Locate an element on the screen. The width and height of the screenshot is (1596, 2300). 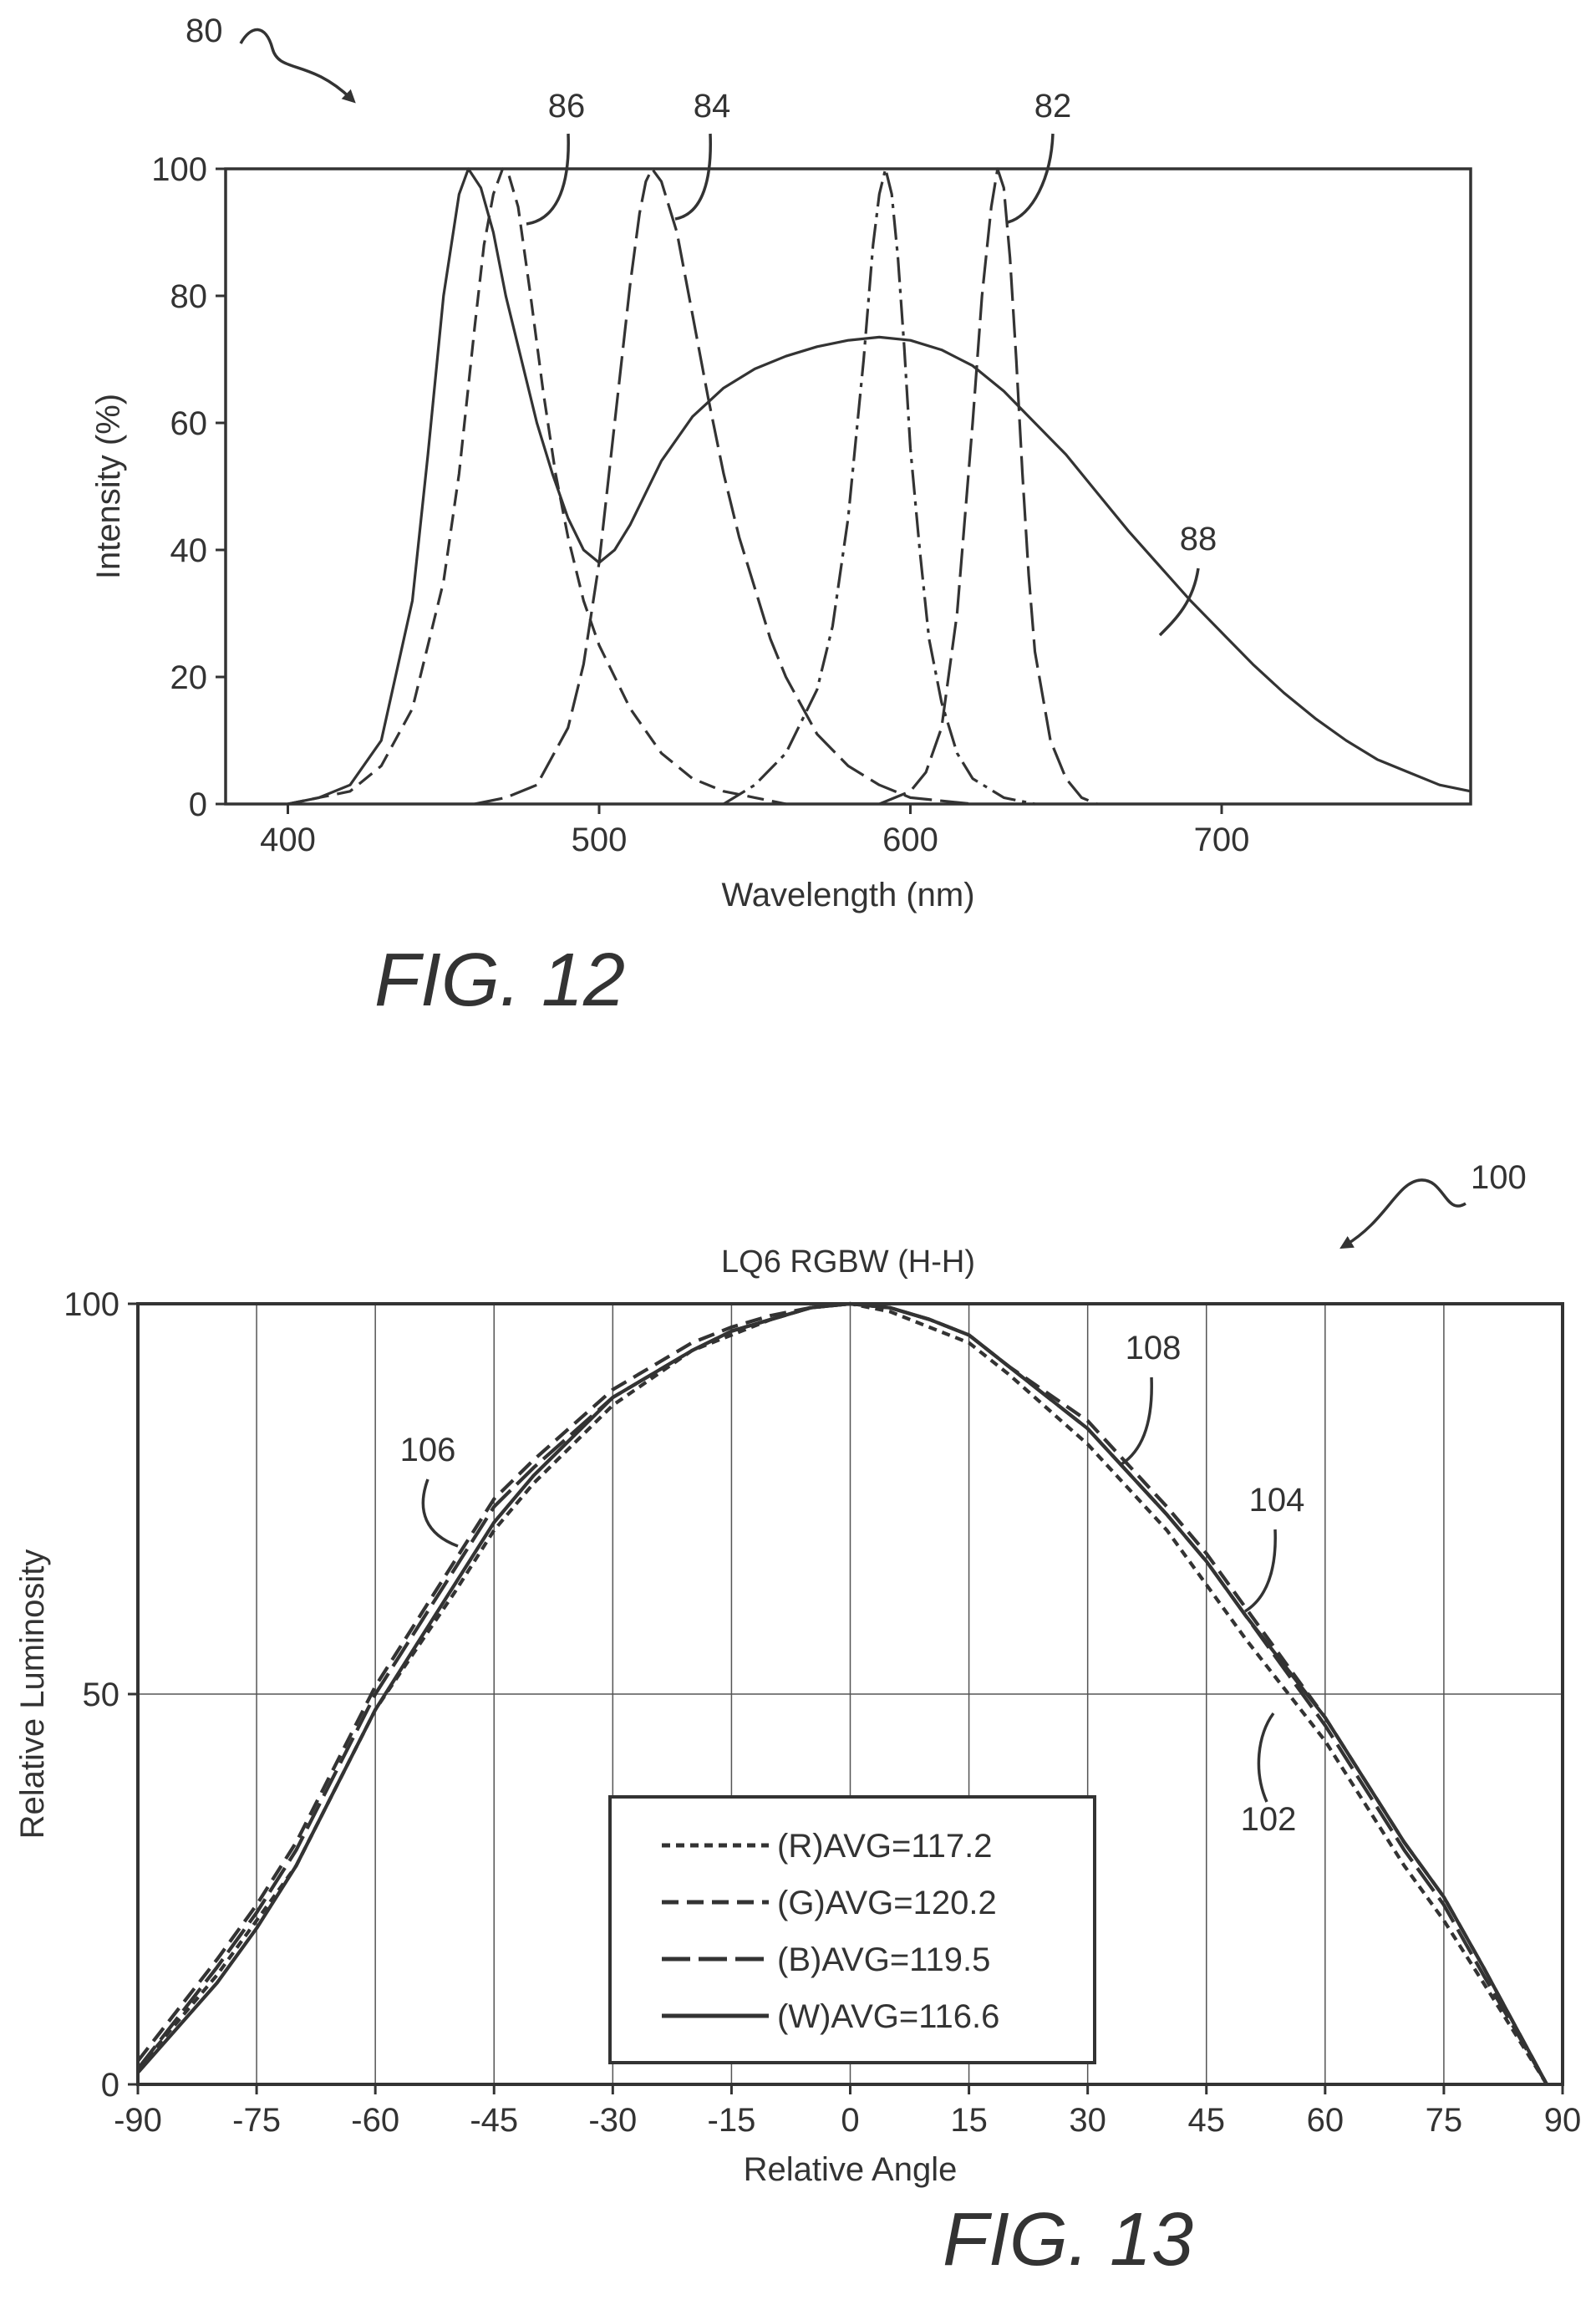
x-tick-label: 75 is located at coordinates (1444, 2120).